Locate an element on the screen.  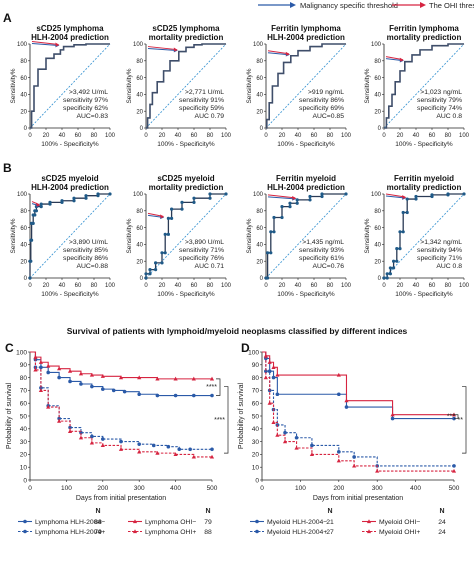
km-legend-label: Myeloid OHI− is located at coordinates (399, 522).